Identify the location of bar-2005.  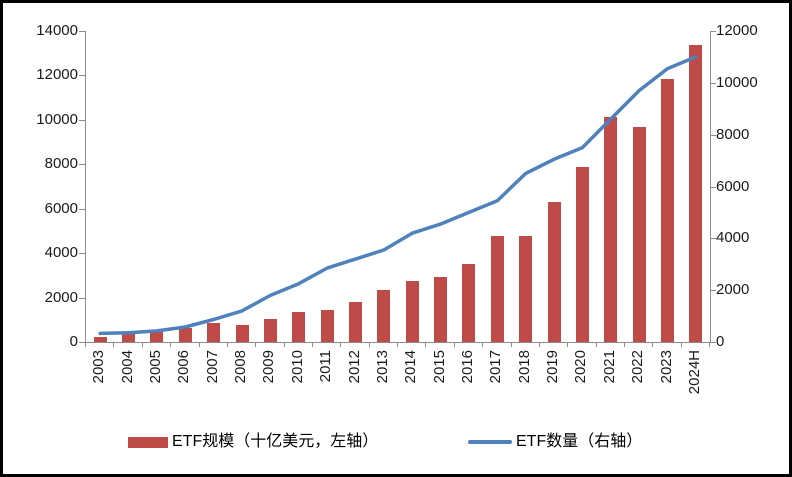
(157, 336).